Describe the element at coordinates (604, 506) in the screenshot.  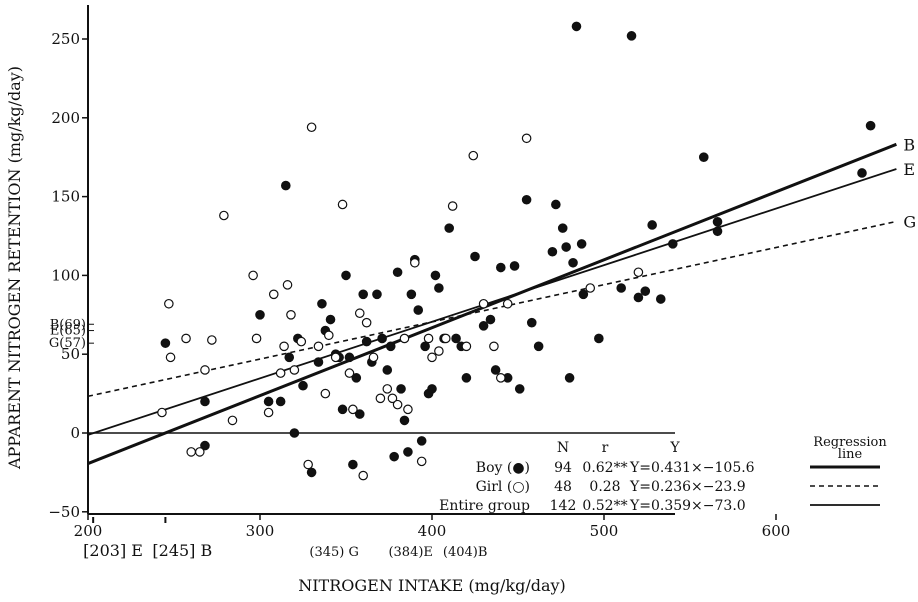
I see `legend-row-r: 0.52**` at that location.